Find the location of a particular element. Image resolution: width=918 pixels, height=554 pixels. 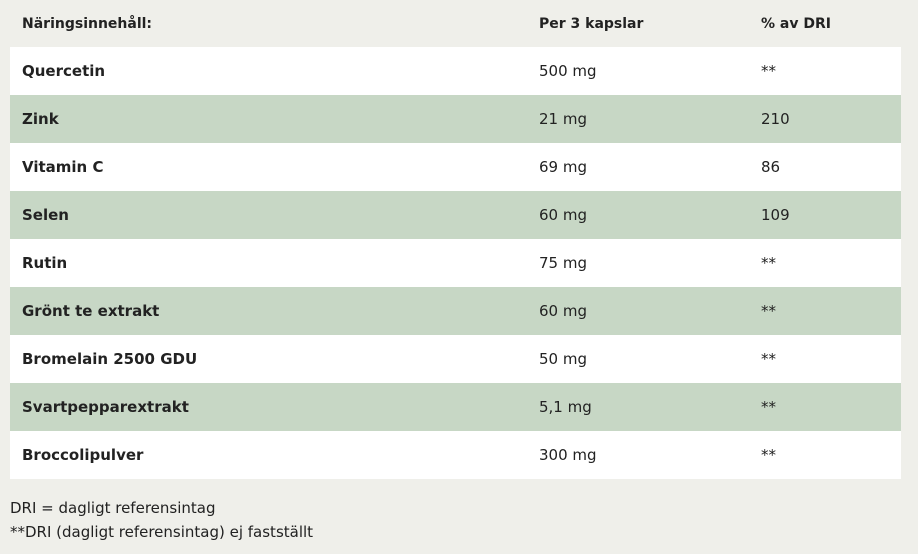

table-row: Vitamin C 69 mg 86 is located at coordinates (455, 167).